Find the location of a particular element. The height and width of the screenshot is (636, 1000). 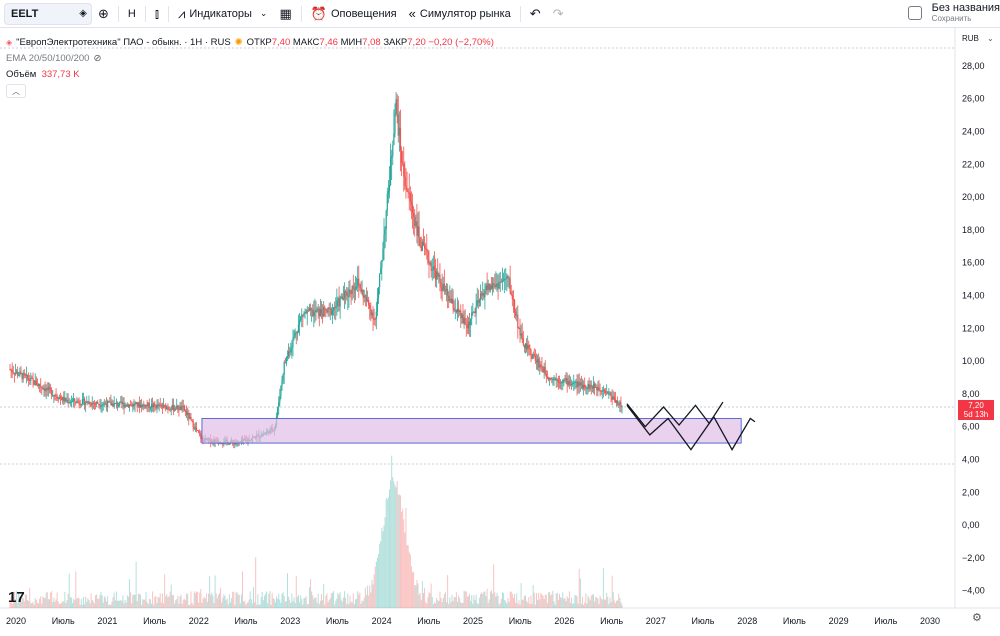

alerts-button: ⏰ Оповещения is located at coordinates (354, 14).